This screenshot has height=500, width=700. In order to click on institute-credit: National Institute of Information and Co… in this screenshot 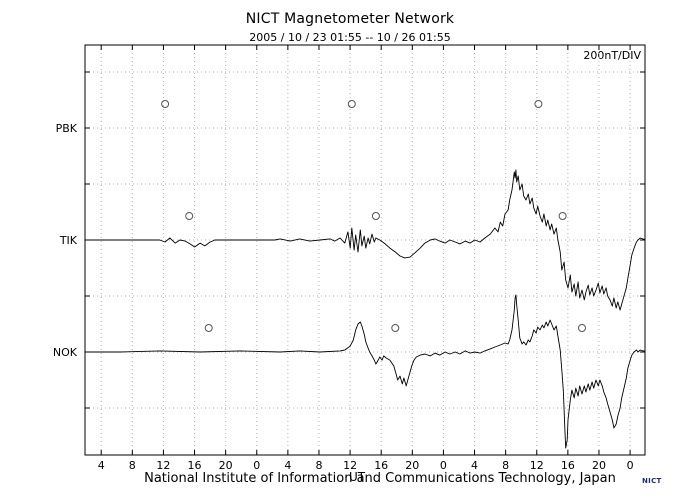, I will do `click(380, 478)`.